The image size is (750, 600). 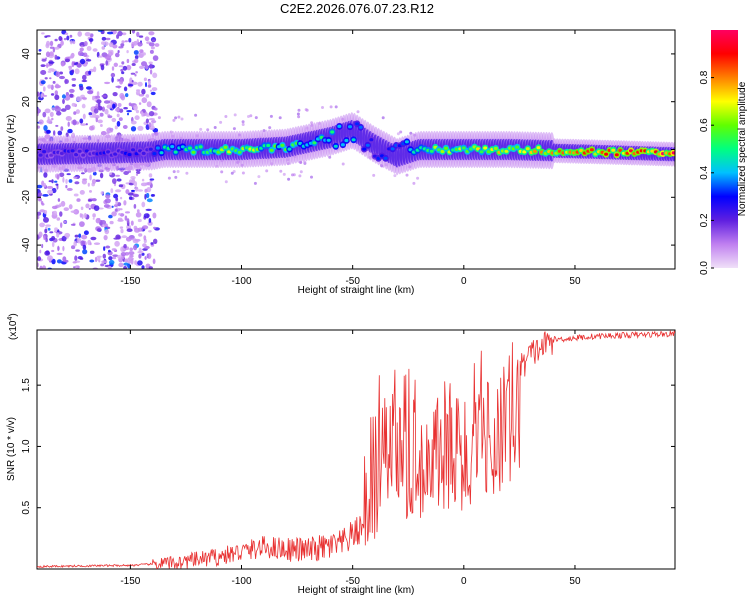 What do you see at coordinates (356, 590) in the screenshot?
I see `snr-x-label: Height of straight line (km)` at bounding box center [356, 590].